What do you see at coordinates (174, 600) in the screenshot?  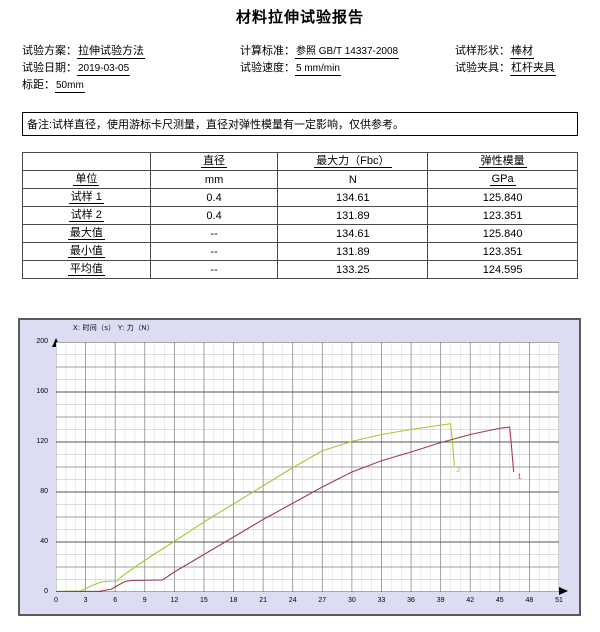 I see `x-axis-tick-label: 12` at bounding box center [174, 600].